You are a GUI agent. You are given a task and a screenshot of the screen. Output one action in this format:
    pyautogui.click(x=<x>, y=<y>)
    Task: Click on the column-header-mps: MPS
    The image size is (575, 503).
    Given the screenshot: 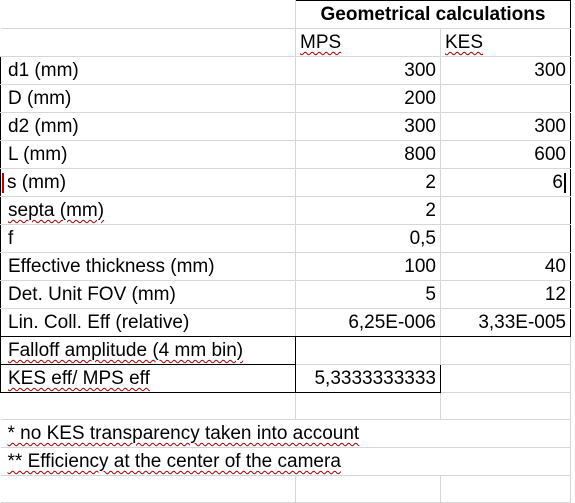 What is the action you would take?
    pyautogui.click(x=368, y=42)
    